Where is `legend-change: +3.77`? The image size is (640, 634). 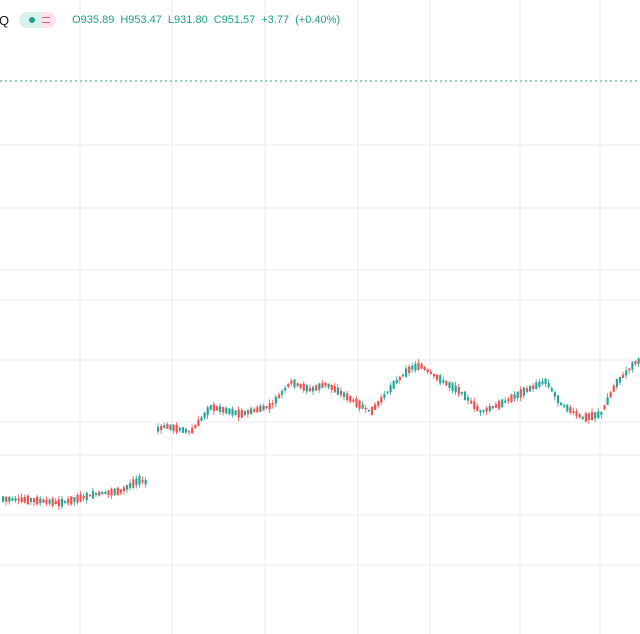 legend-change: +3.77 is located at coordinates (275, 20).